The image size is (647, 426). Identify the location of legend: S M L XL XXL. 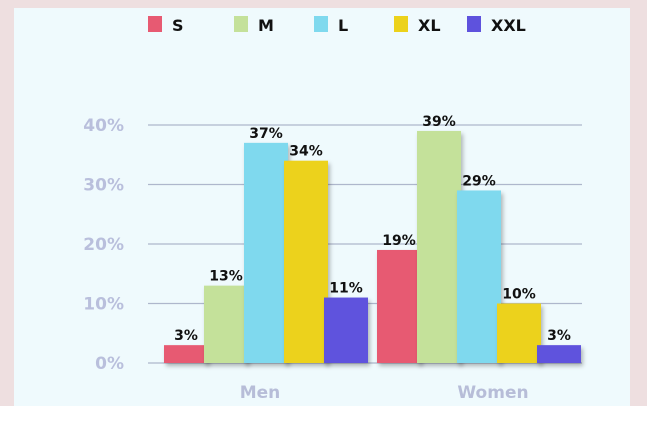
(337, 25).